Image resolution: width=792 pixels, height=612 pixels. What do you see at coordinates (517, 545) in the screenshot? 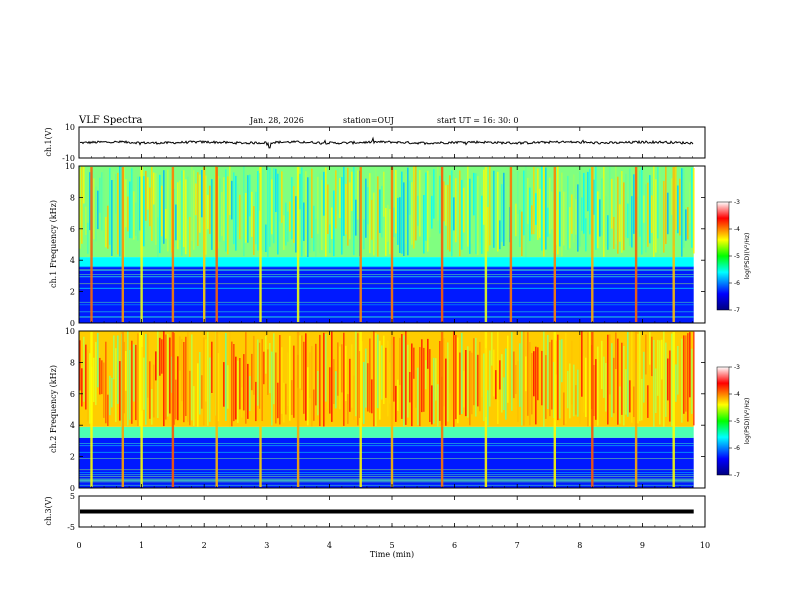
I see `xtick-label: 7` at bounding box center [517, 545].